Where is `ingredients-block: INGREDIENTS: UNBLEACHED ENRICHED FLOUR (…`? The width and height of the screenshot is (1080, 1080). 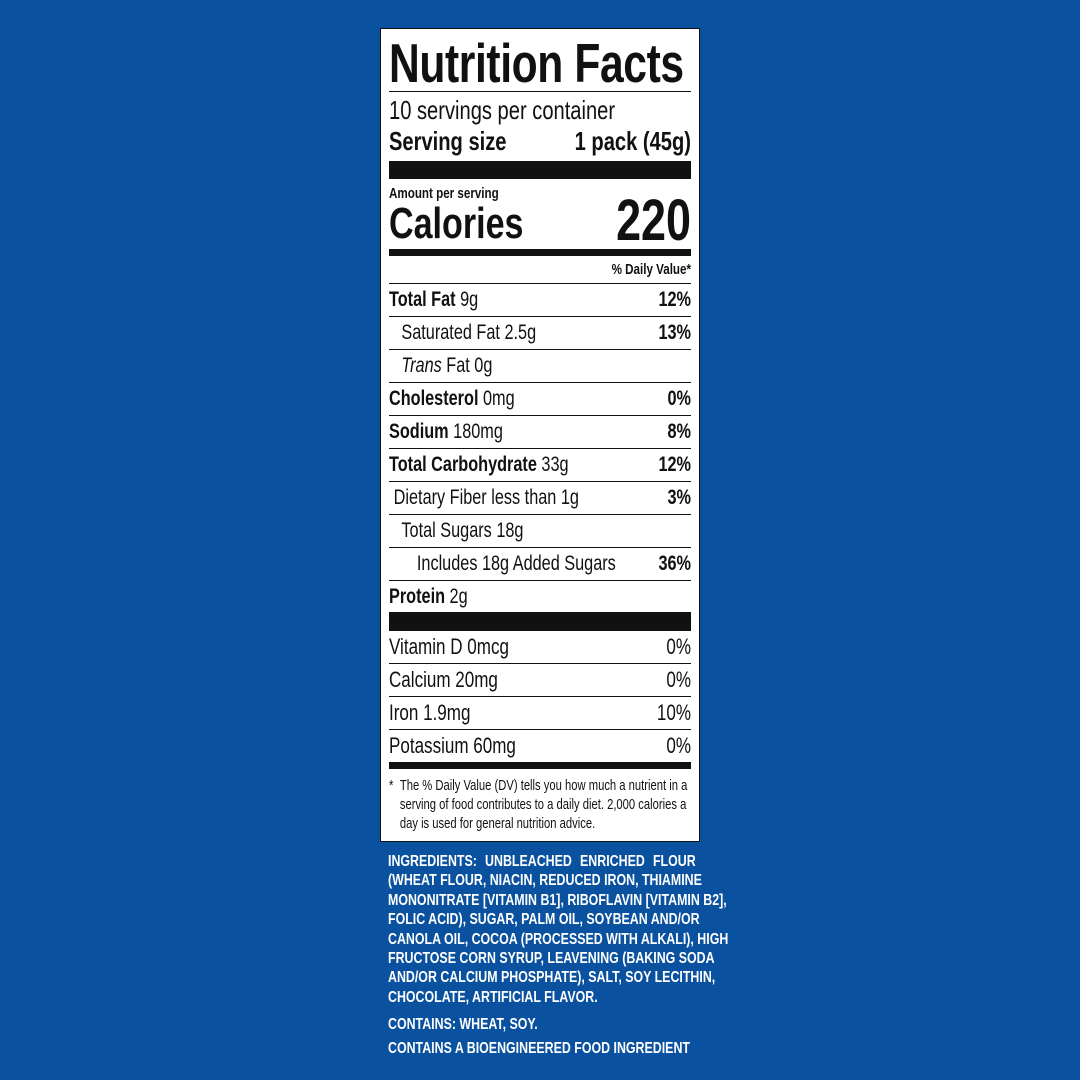
ingredients-block: INGREDIENTS: UNBLEACHED ENRICHED FLOUR (… is located at coordinates (558, 956).